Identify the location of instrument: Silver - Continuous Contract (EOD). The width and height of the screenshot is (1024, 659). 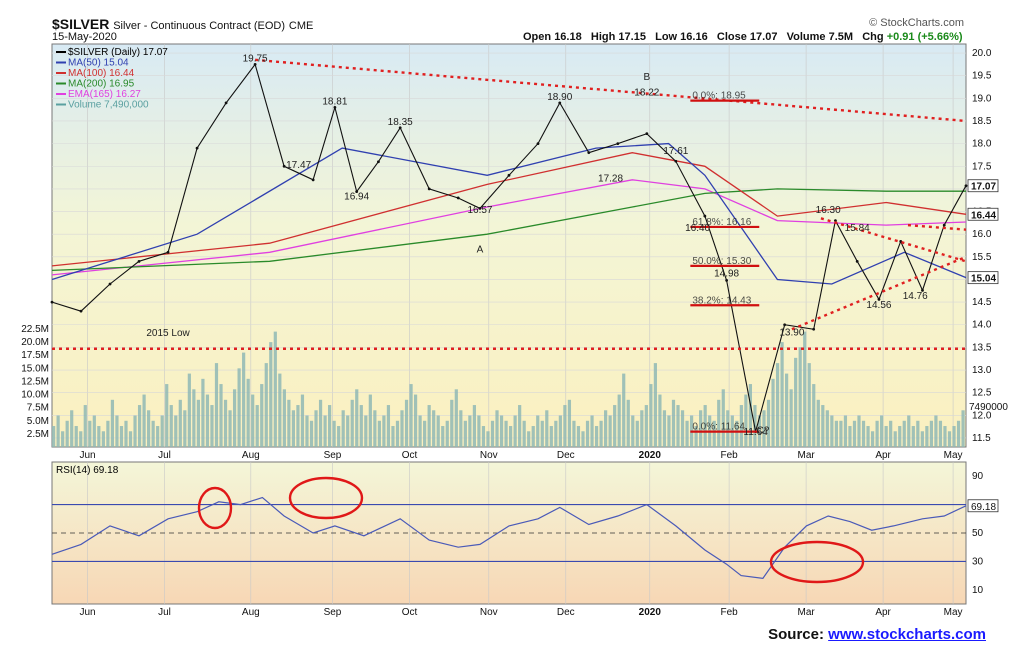
(199, 26).